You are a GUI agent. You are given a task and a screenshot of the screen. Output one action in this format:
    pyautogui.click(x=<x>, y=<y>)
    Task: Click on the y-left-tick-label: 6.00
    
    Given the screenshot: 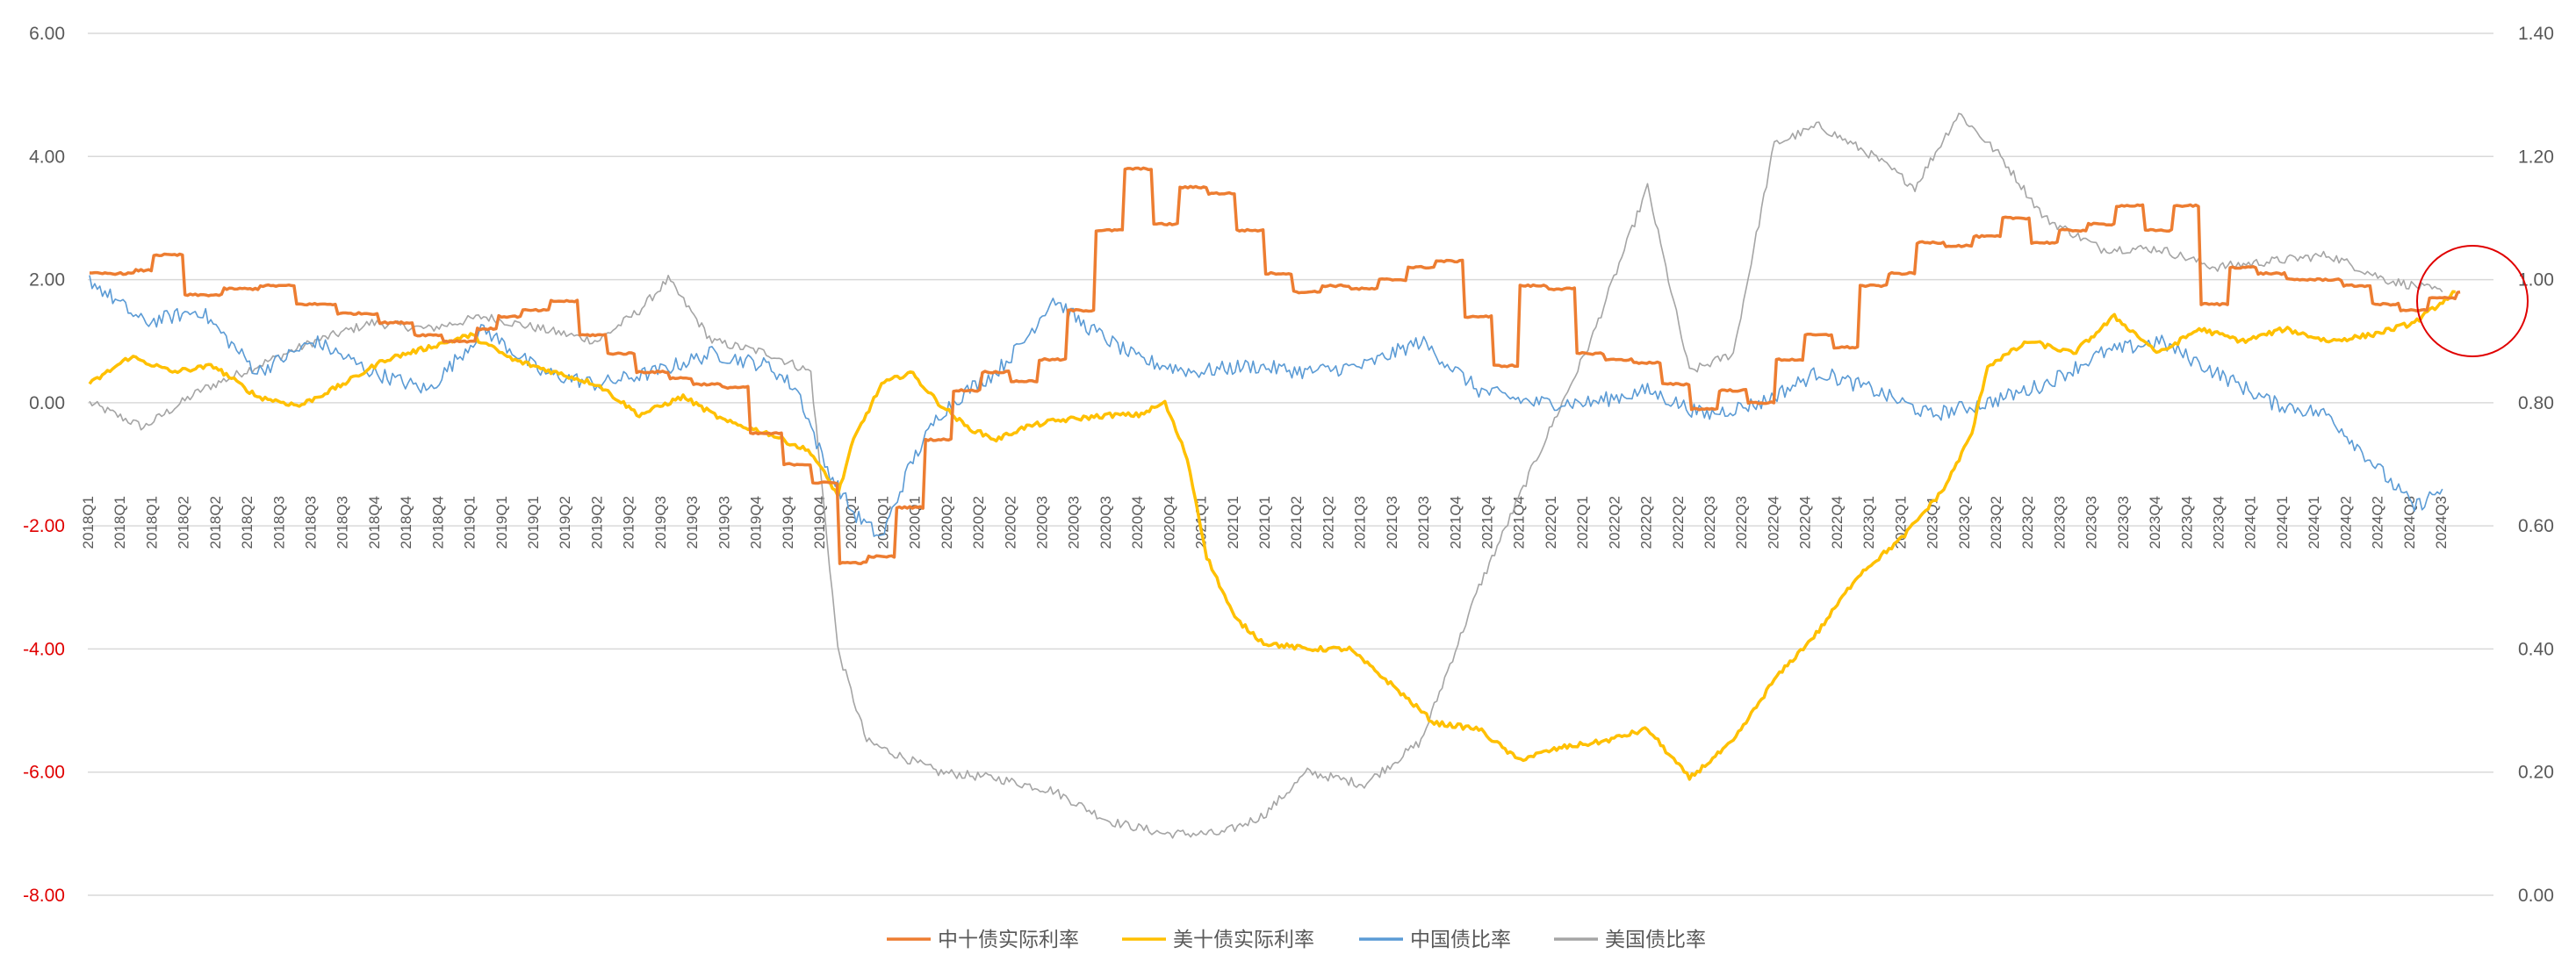 What is the action you would take?
    pyautogui.click(x=47, y=34)
    